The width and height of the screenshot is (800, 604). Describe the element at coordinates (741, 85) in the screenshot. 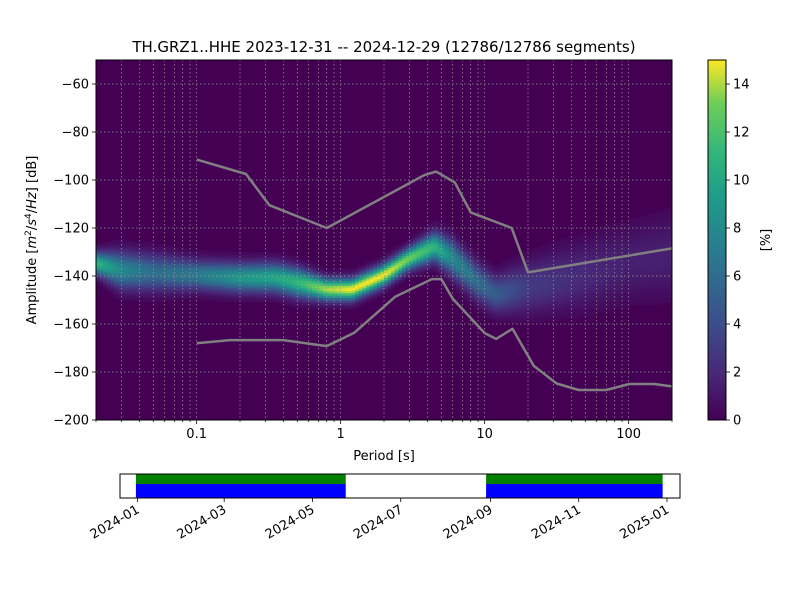

I see `colorbar-tick-label: 14` at that location.